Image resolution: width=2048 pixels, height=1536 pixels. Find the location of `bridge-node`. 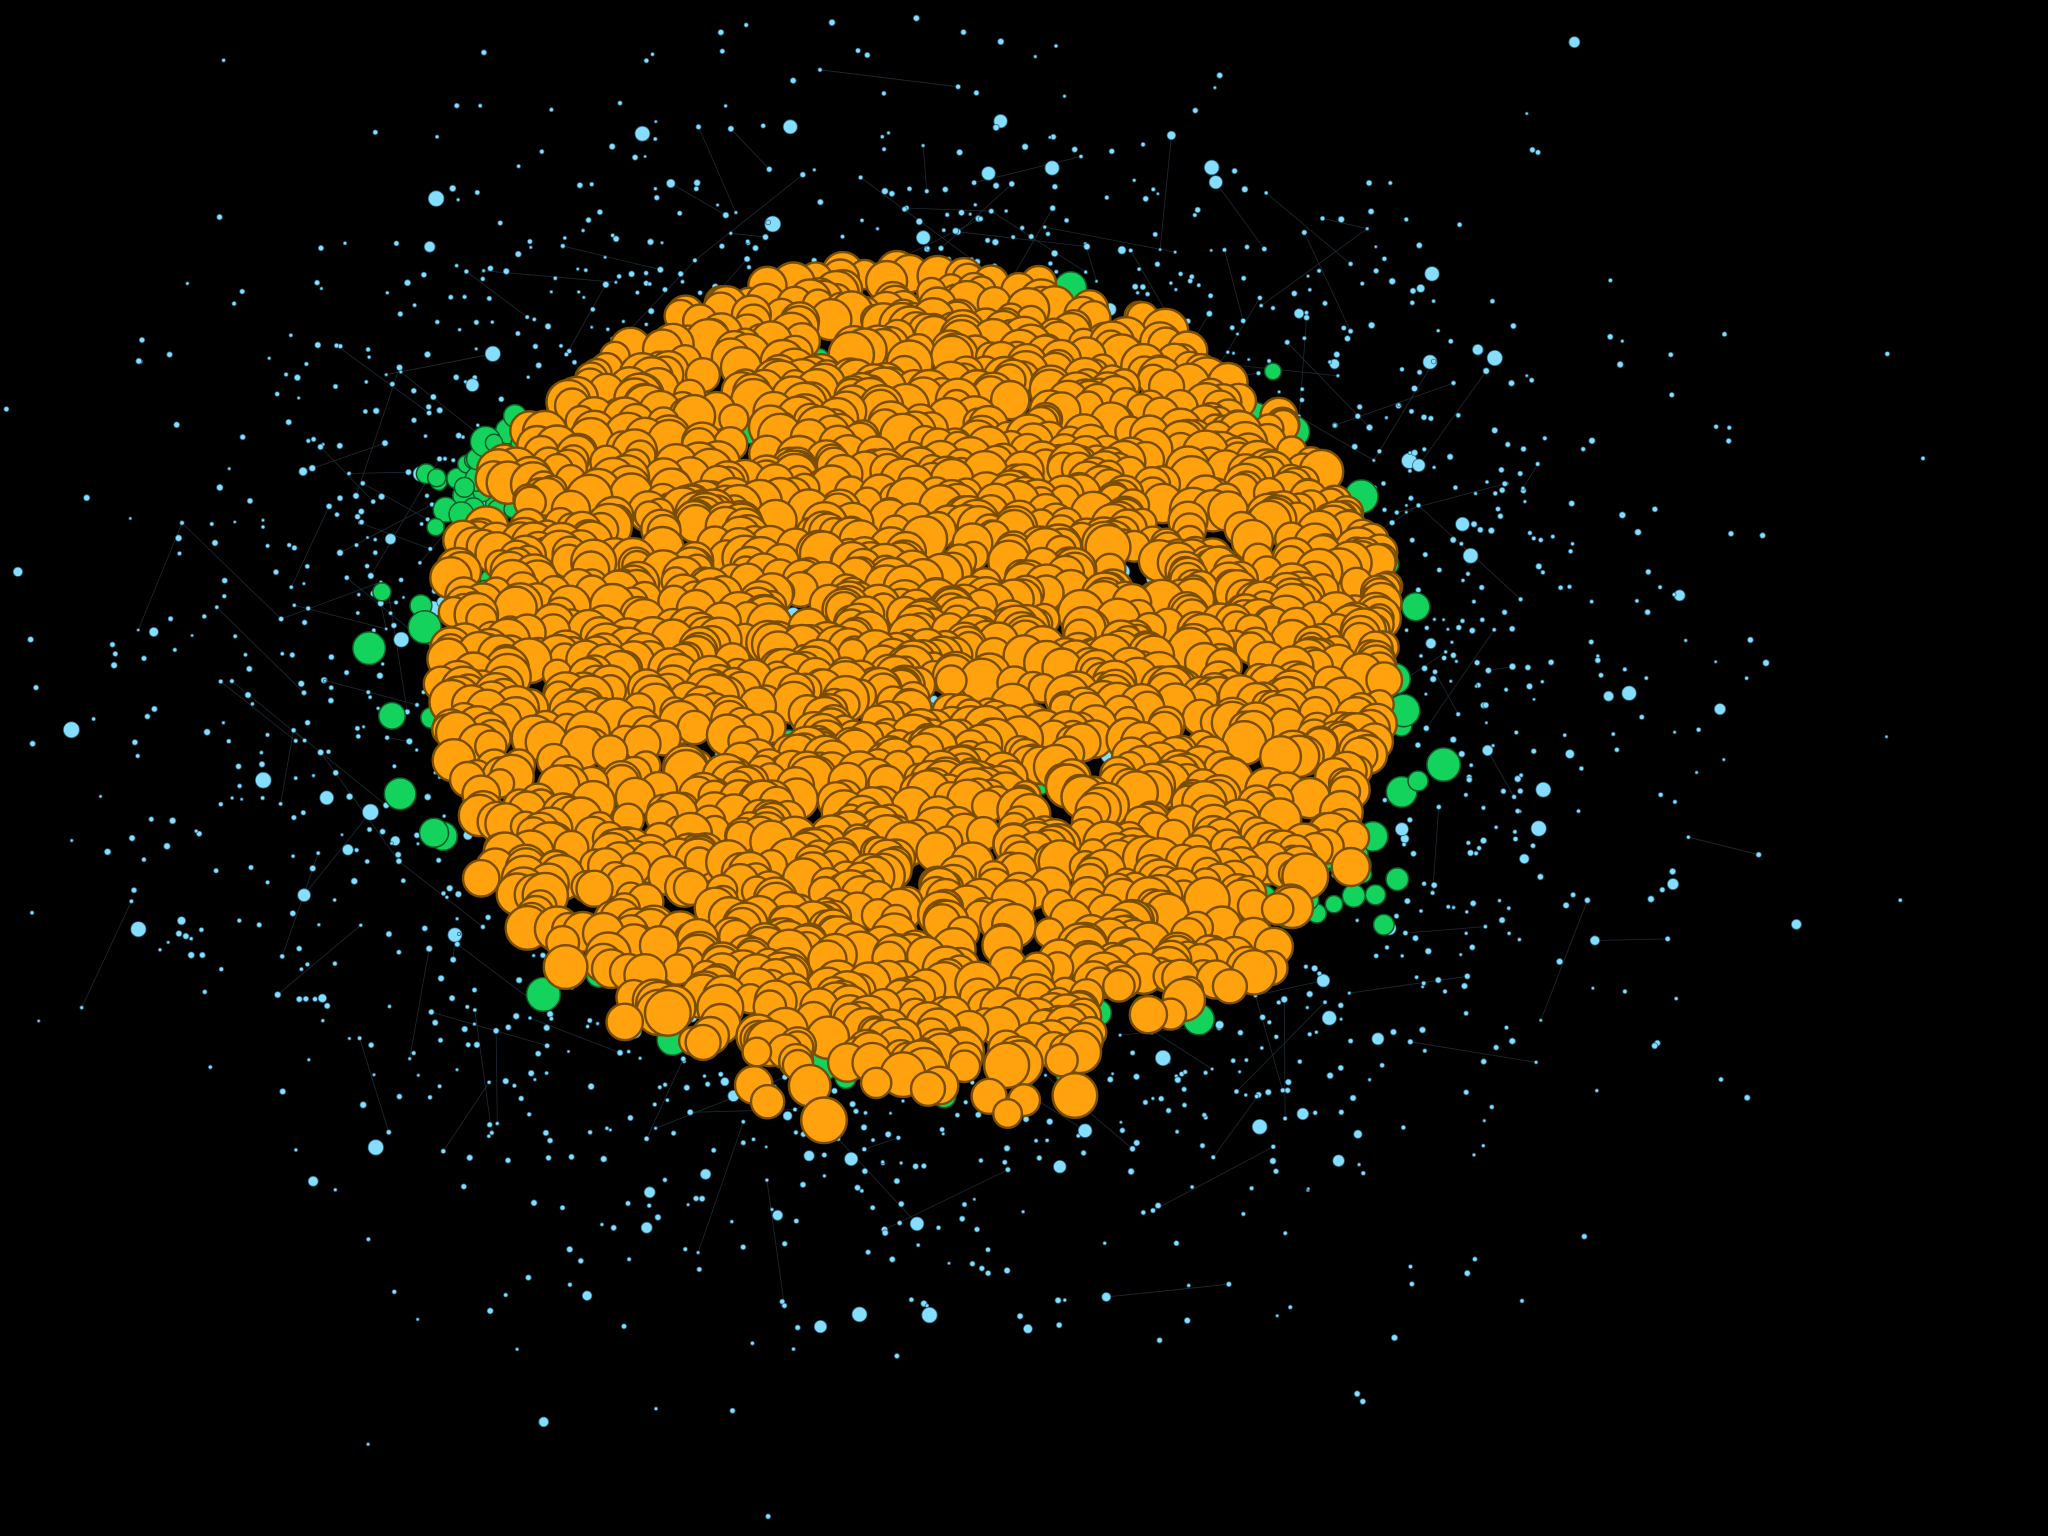

bridge-node is located at coordinates (1353, 895).